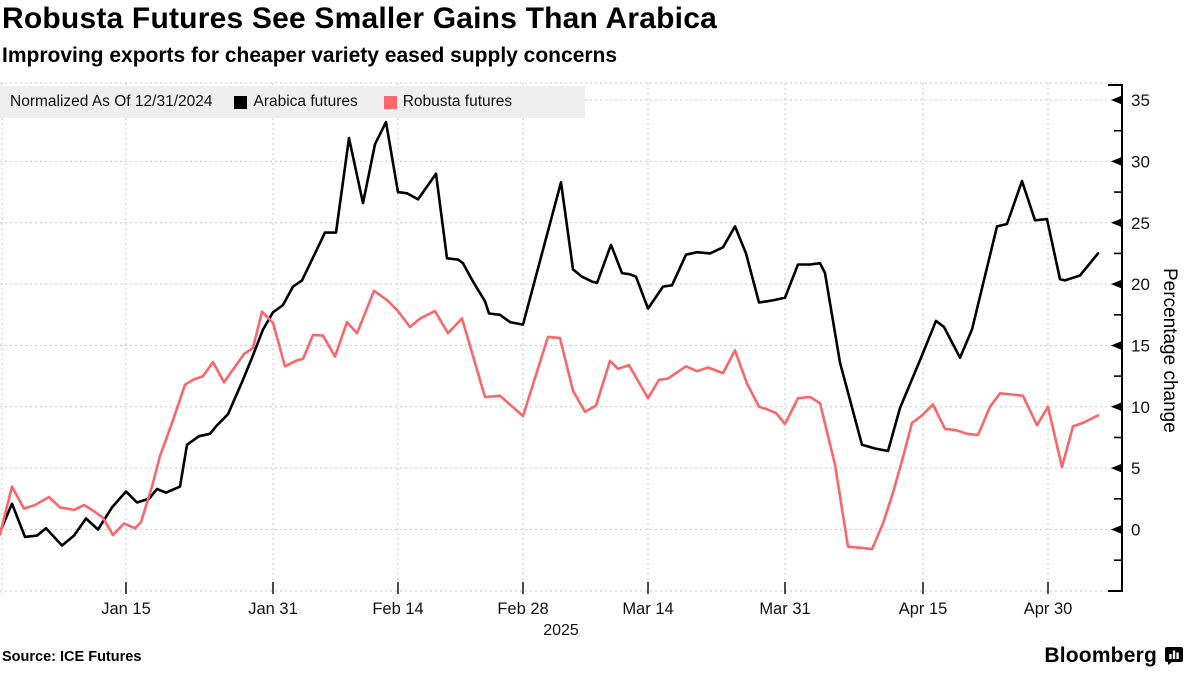  Describe the element at coordinates (1169, 350) in the screenshot. I see `y-axis-title: Percentage change` at that location.